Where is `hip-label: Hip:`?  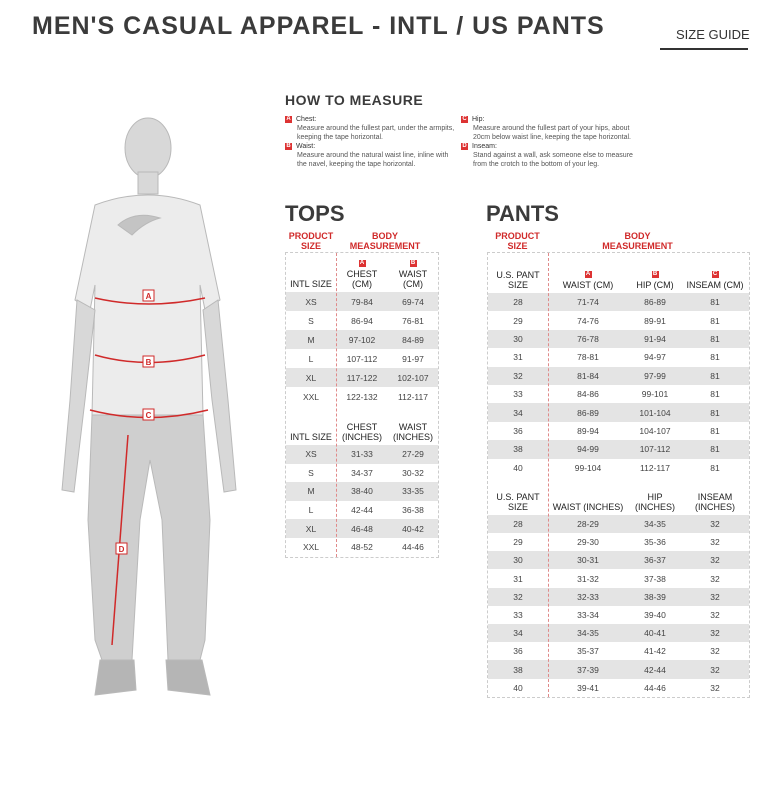 hip-label: Hip: is located at coordinates (478, 119).